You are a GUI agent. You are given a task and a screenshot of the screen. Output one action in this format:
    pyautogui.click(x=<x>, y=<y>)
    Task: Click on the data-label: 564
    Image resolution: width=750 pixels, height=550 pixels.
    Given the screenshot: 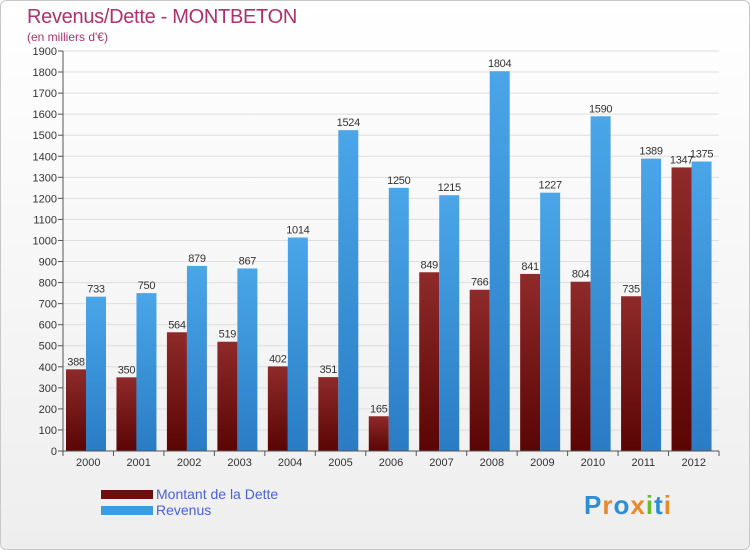 What is the action you would take?
    pyautogui.click(x=177, y=325)
    